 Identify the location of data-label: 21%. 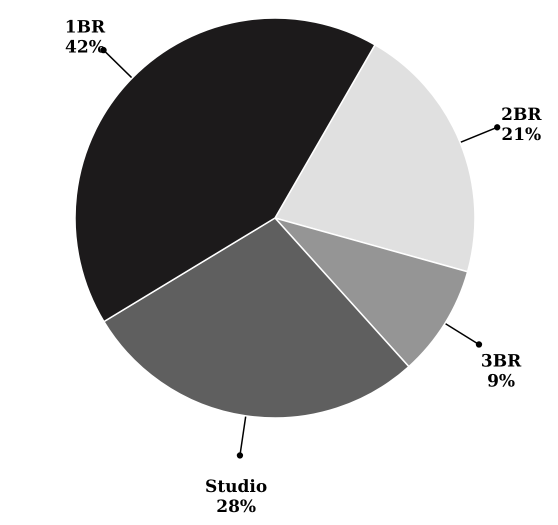
(521, 135).